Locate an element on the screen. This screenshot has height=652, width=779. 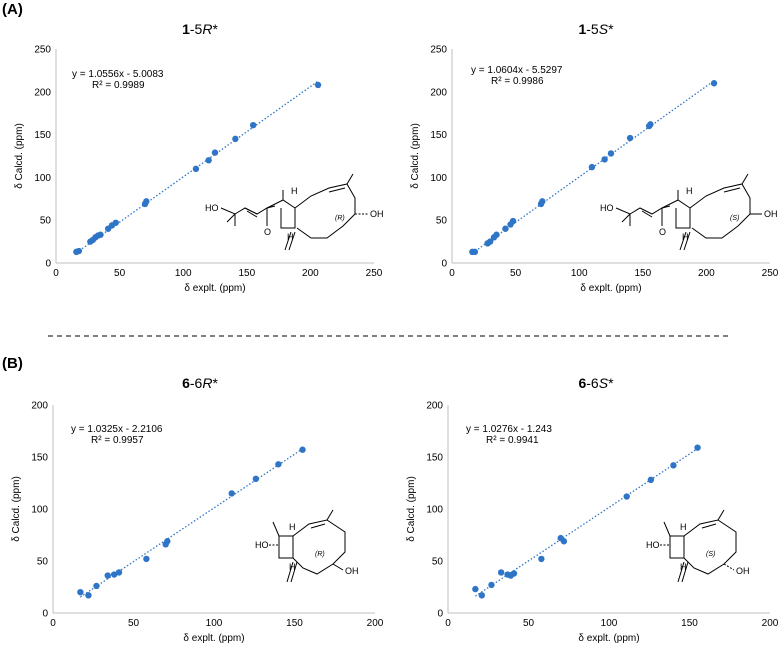
molecule-structure-6-6S: HO H H (S) OH is located at coordinates (698, 546).